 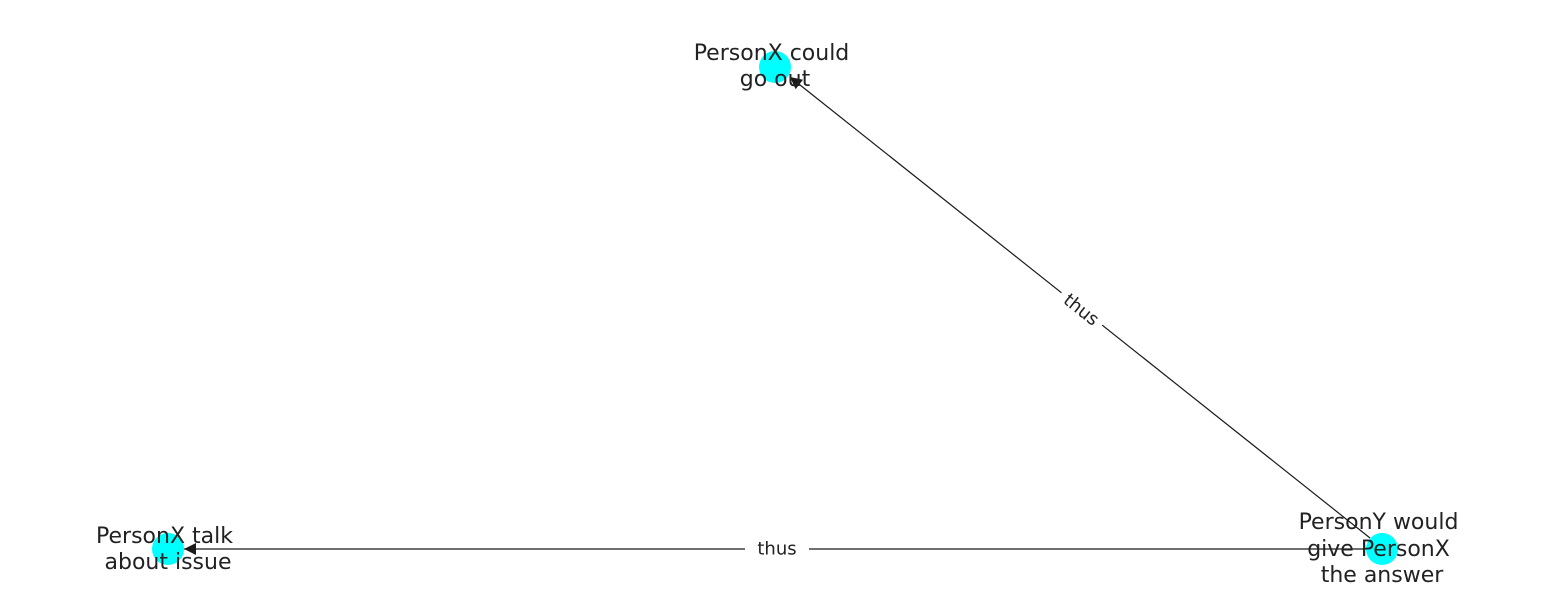 What do you see at coordinates (928, 422) in the screenshot?
I see `edge-labels: thus thus` at bounding box center [928, 422].